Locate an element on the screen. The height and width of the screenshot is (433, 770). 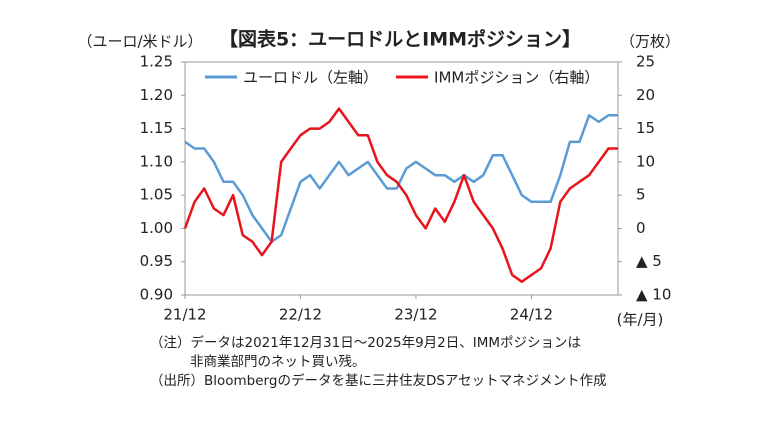
note: 非商業部門のネット買い残。 is located at coordinates (278, 362).